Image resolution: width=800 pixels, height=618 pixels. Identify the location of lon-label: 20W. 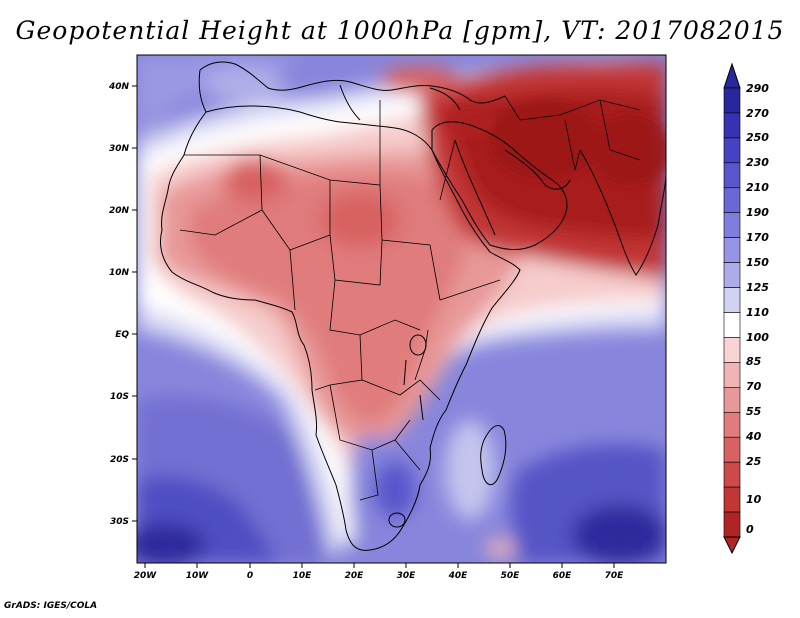
(146, 576).